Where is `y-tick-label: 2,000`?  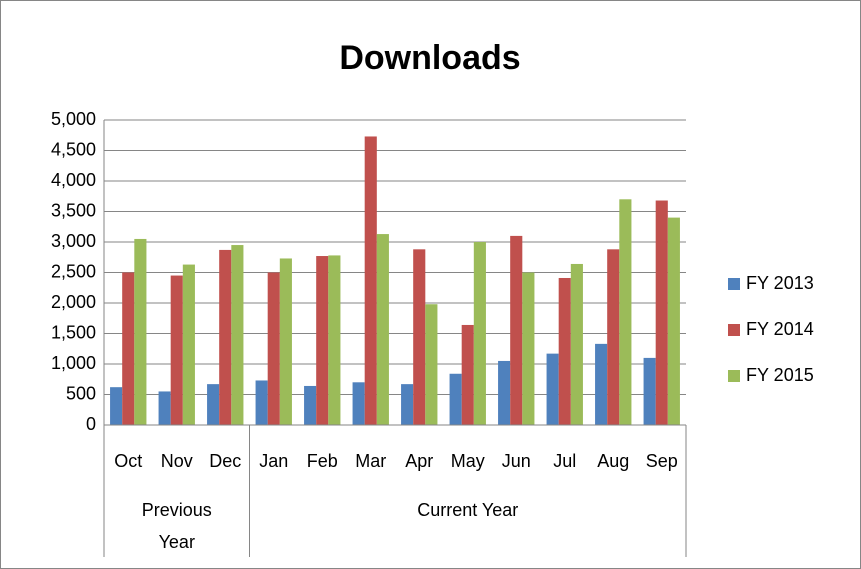 y-tick-label: 2,000 is located at coordinates (73, 302).